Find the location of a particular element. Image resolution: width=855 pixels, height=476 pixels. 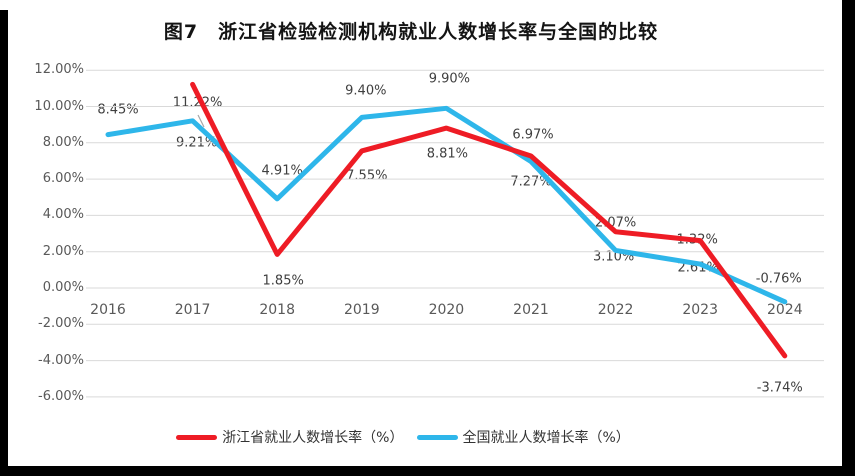

y-axis-label: 4.00% is located at coordinates (63, 215).